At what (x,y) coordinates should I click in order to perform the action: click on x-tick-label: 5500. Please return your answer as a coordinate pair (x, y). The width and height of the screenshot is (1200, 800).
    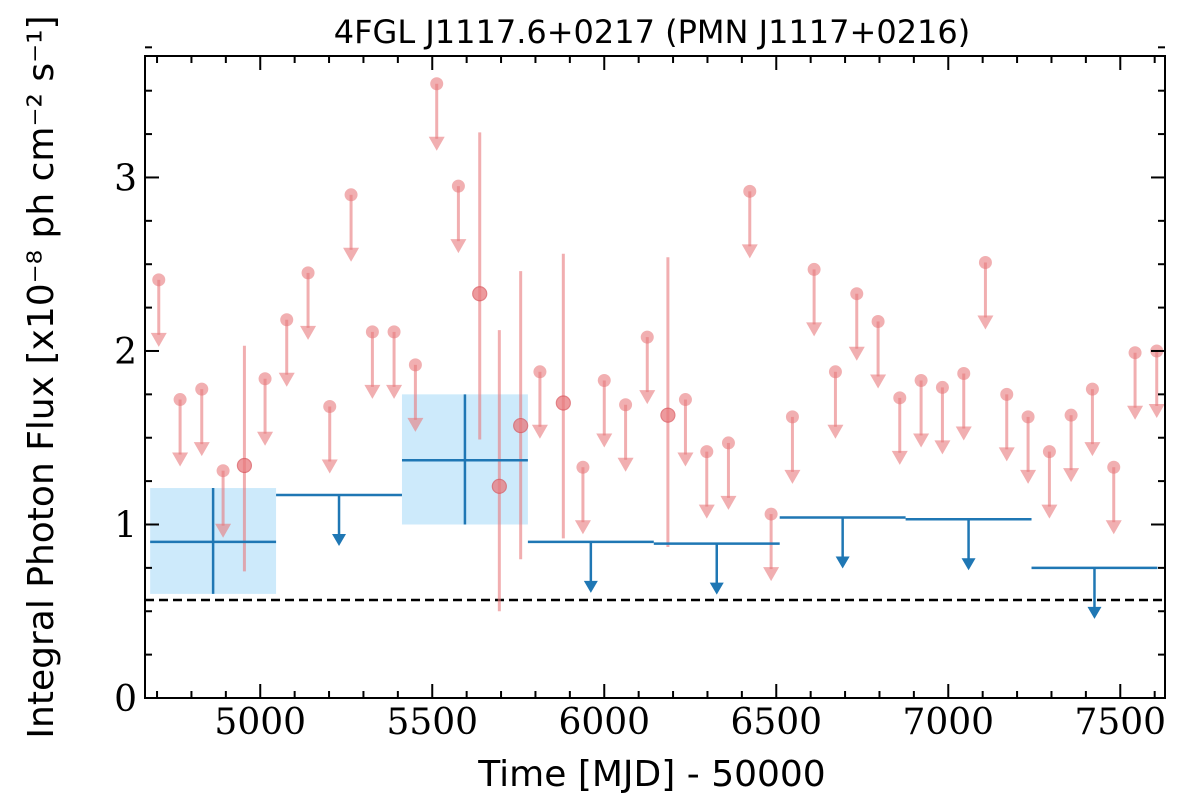
    Looking at the image, I should click on (432, 722).